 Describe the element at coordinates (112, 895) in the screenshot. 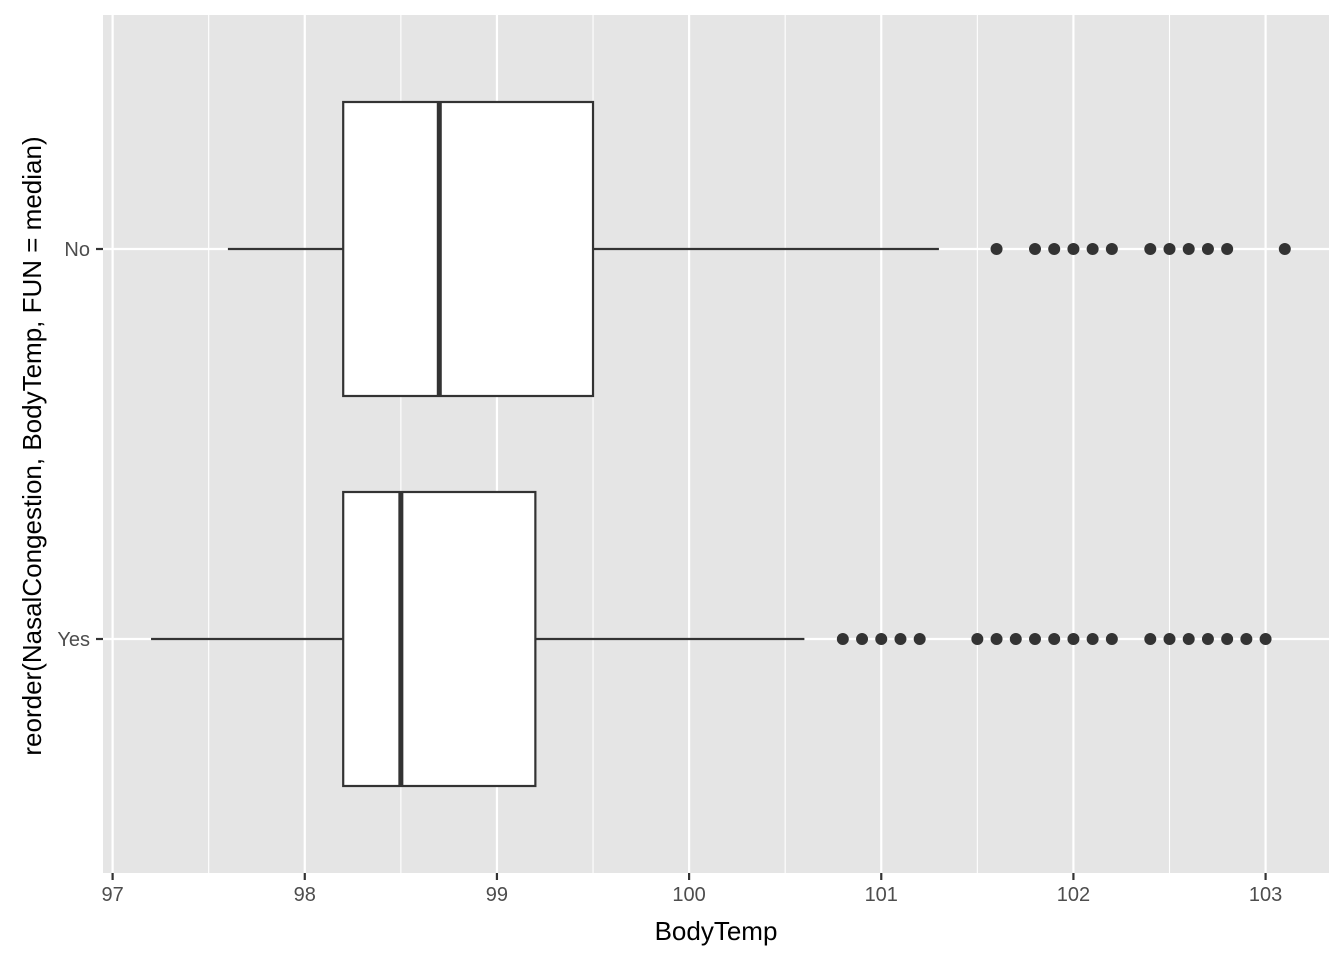

I see `x-tick-label: 97` at that location.